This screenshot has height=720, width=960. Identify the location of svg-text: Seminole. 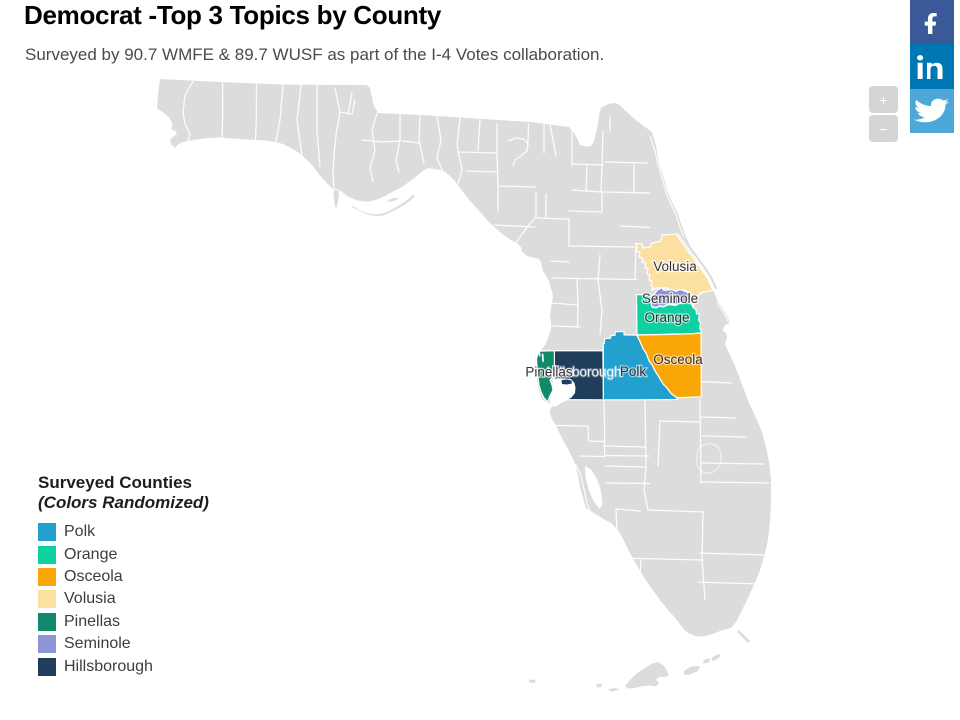
(670, 298).